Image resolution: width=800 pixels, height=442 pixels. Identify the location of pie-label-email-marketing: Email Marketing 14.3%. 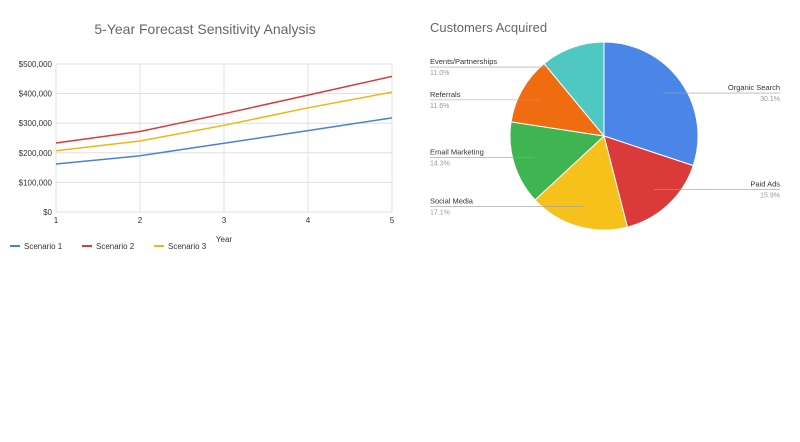
(482, 158).